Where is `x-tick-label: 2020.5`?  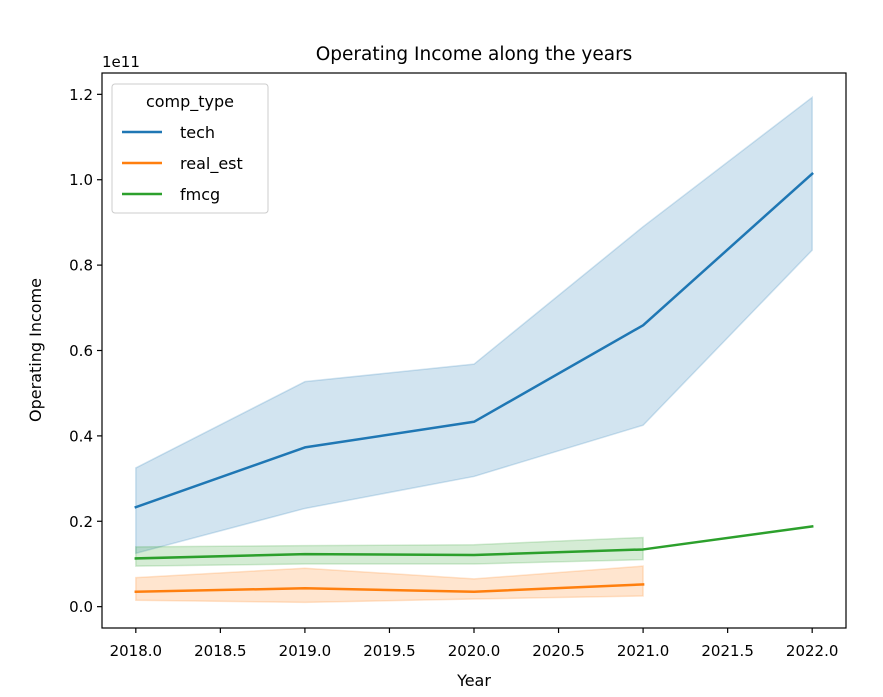 x-tick-label: 2020.5 is located at coordinates (558, 651).